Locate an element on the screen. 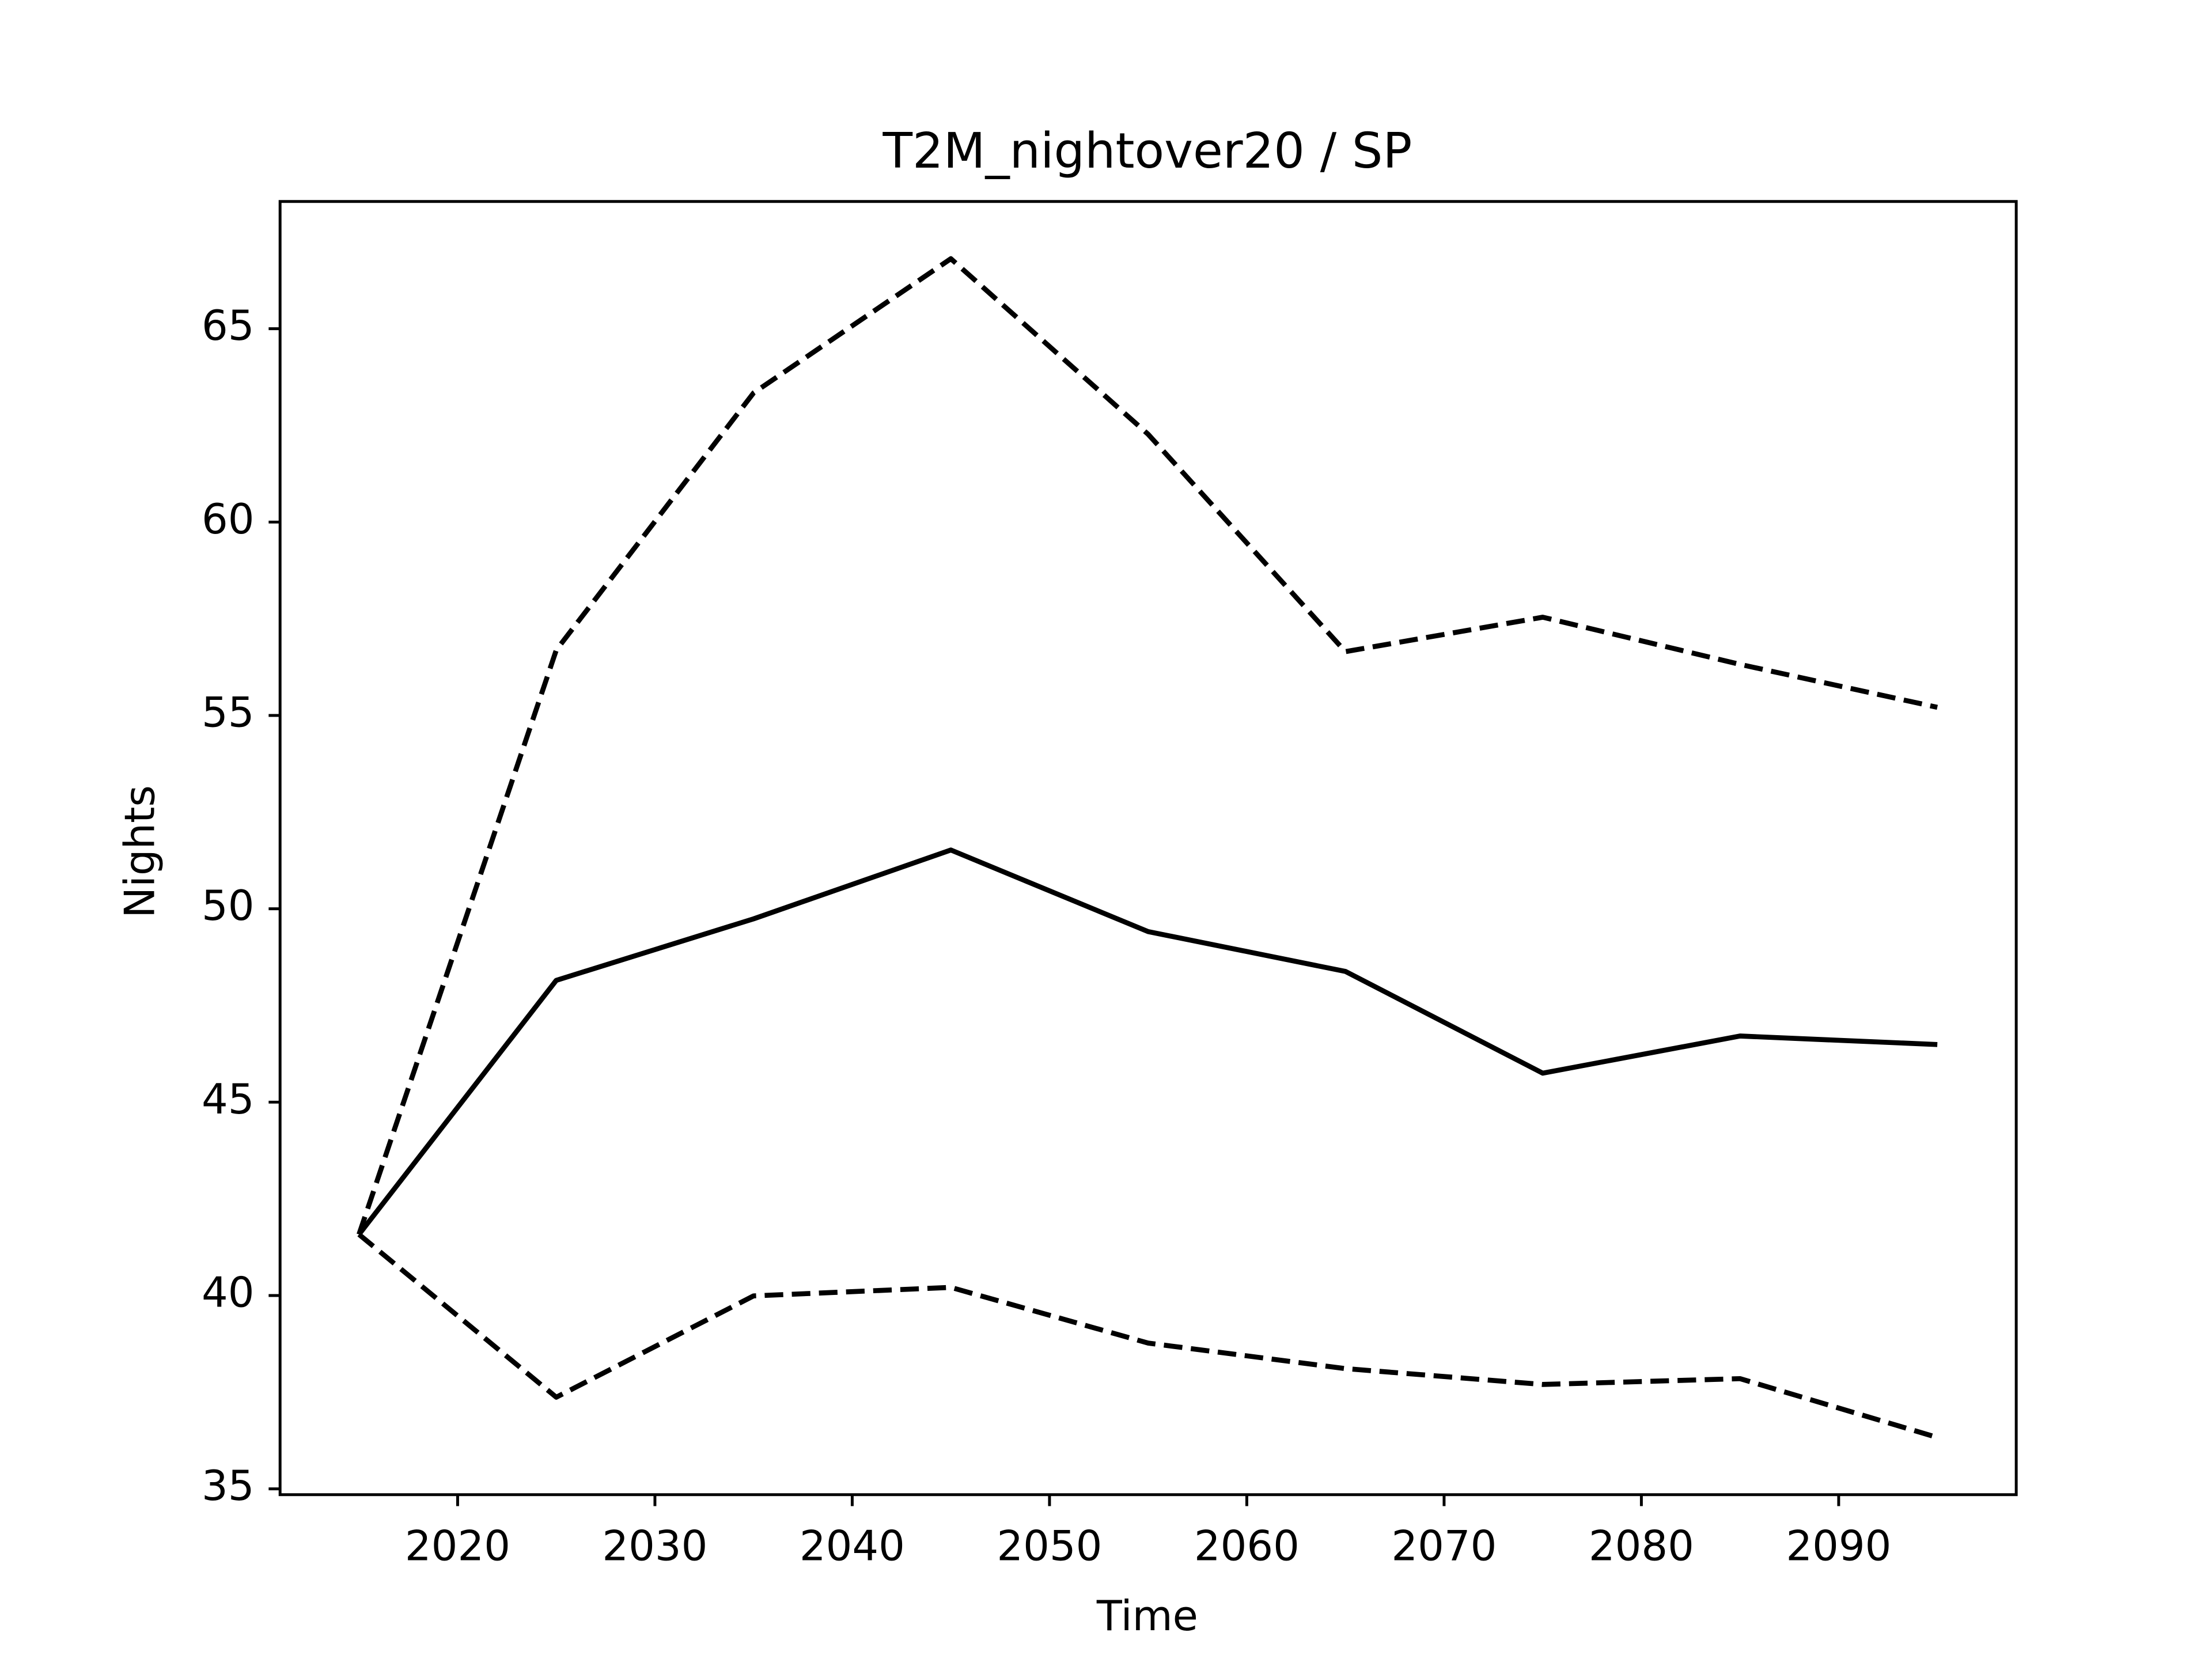  x-tick-label: 2030 is located at coordinates (654, 1546).